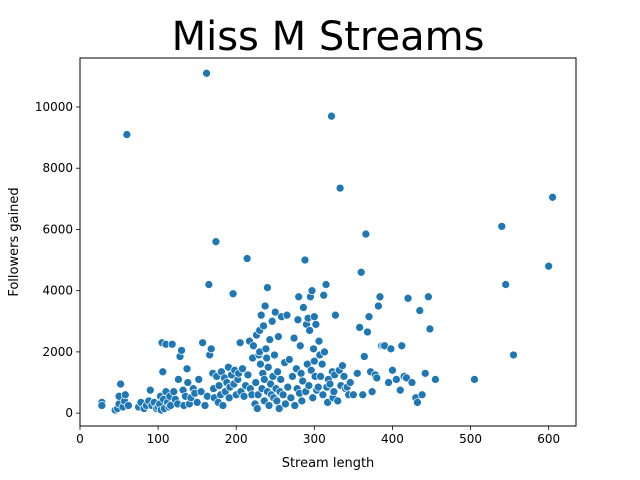 Image resolution: width=640 pixels, height=480 pixels. I want to click on x-tick-label: 600, so click(548, 439).